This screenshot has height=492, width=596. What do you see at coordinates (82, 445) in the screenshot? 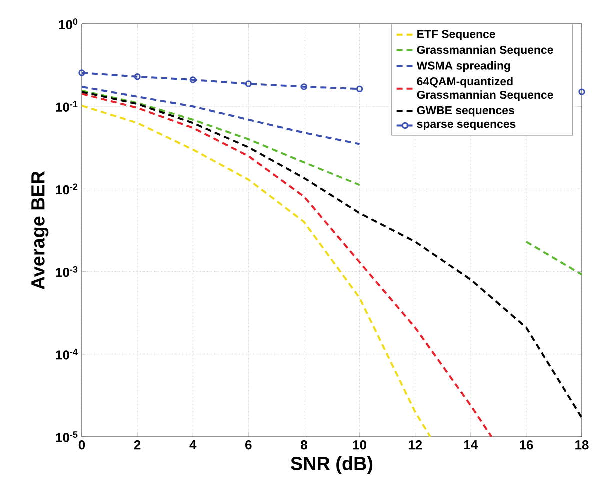
I see `x-tick-label: 0` at bounding box center [82, 445].